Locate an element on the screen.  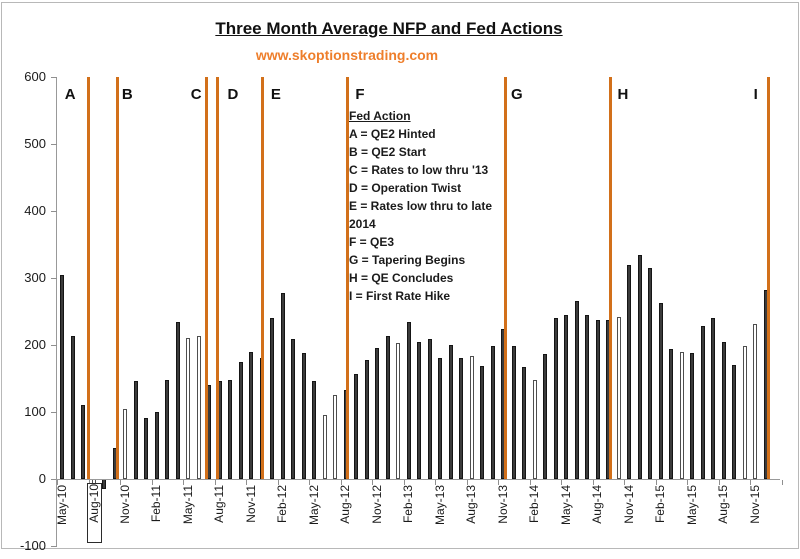
y-tick-label: 500 is located at coordinates (35, 143).